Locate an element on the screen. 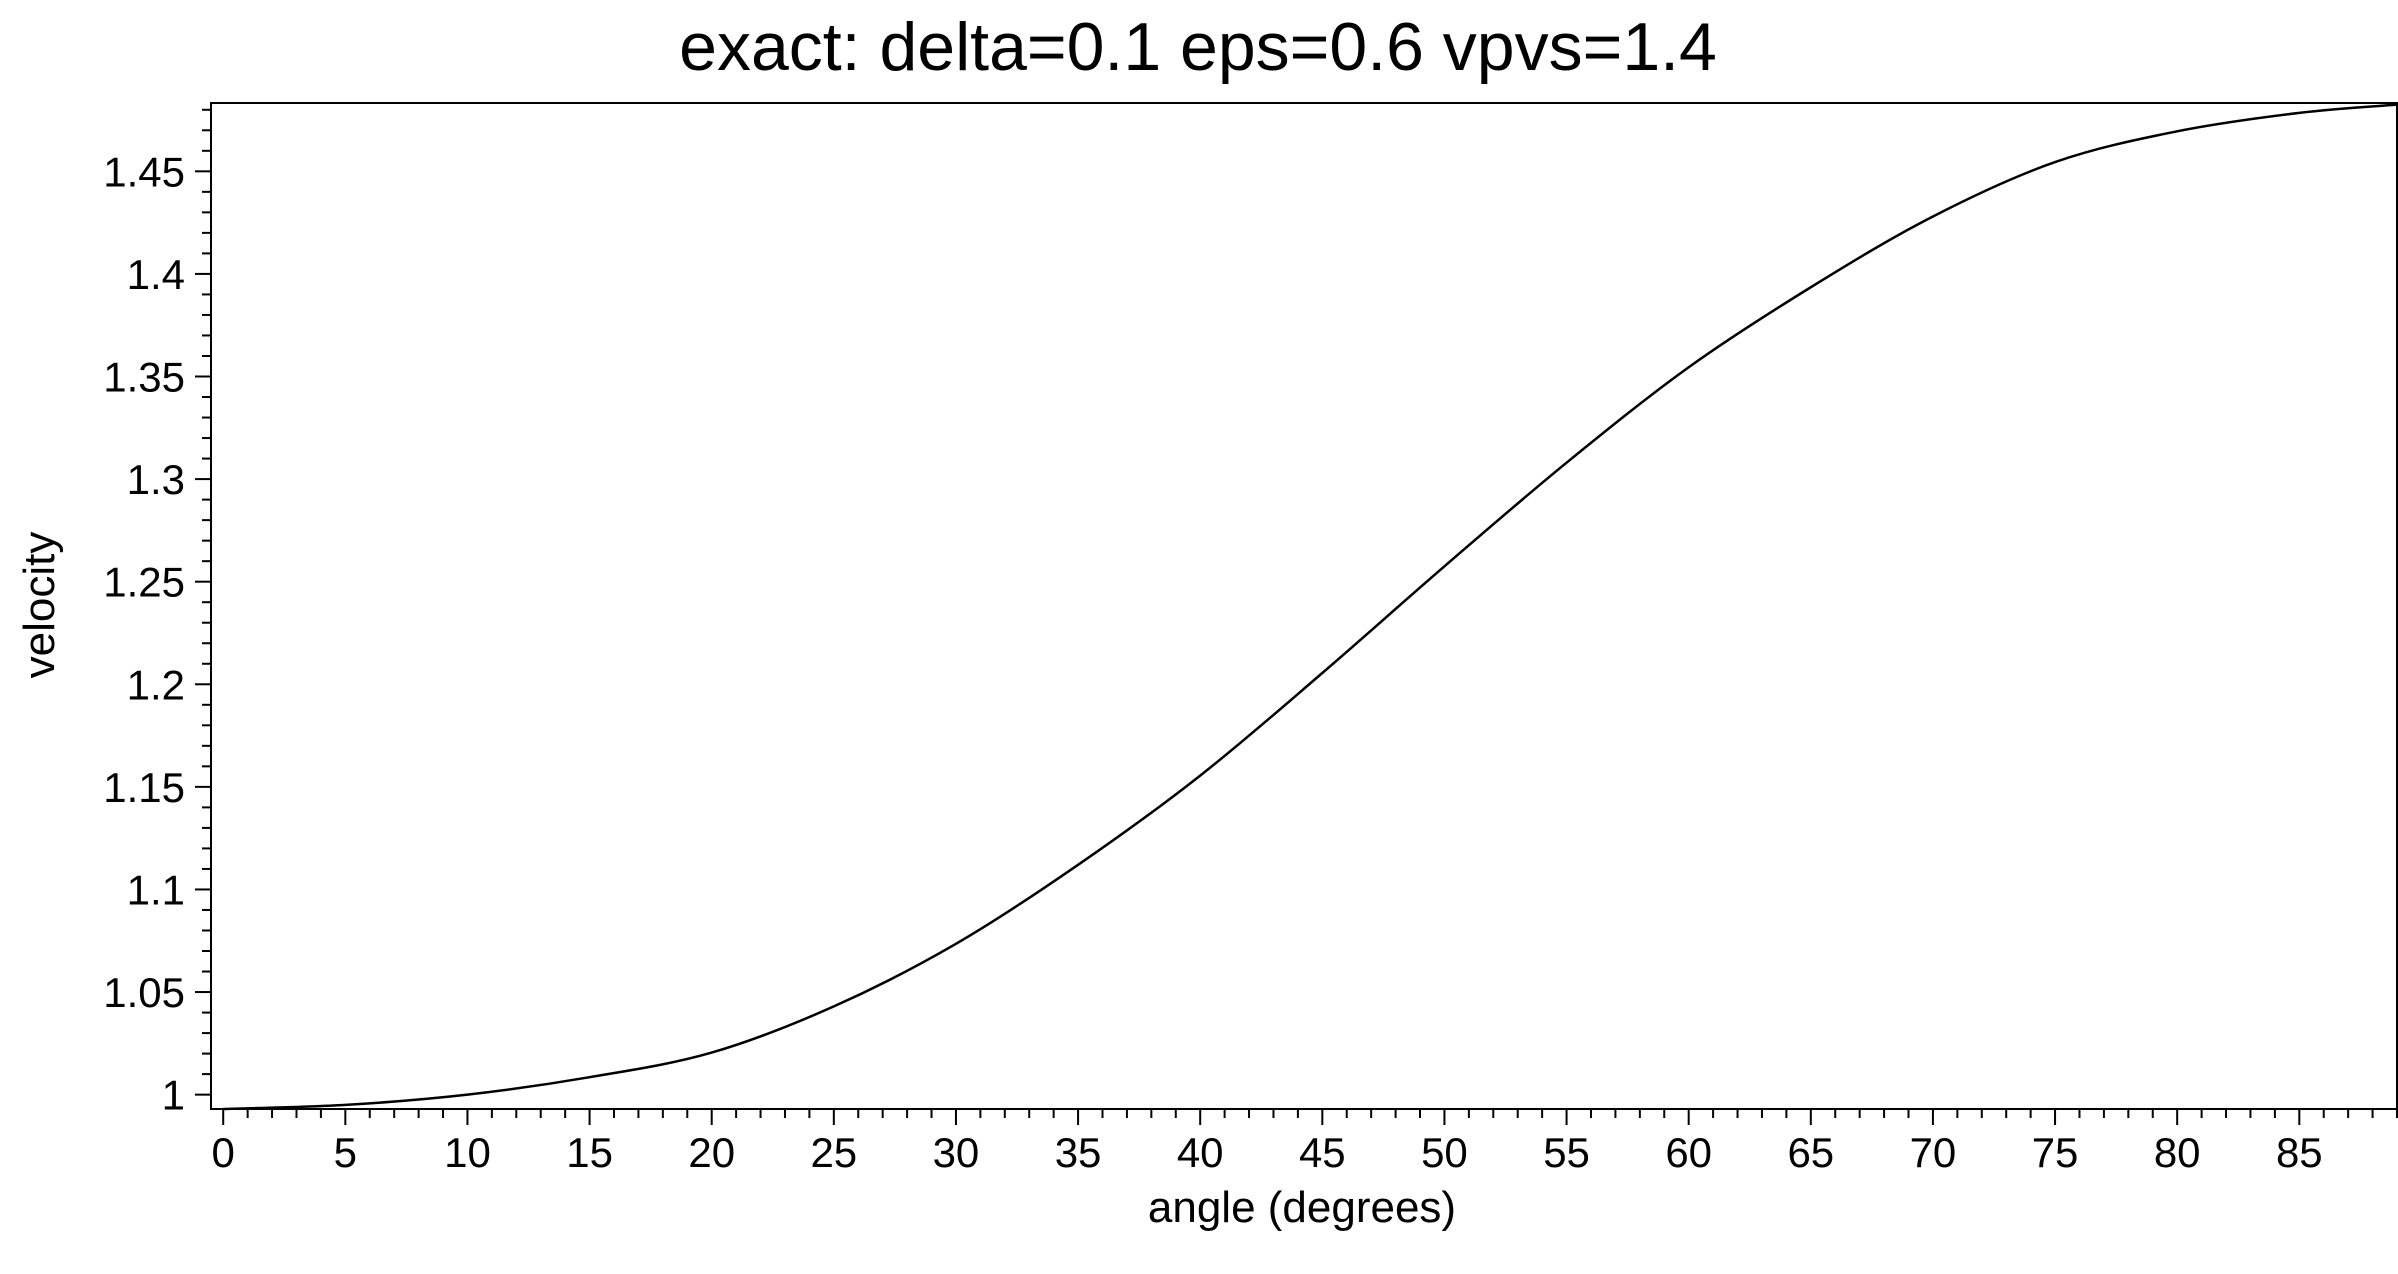 The height and width of the screenshot is (1274, 2398). y-axis-ticks: 1 1.05 1.1 1.15 1.2 1.25 1.3 1.35 1.4 1.45 is located at coordinates (157, 613).